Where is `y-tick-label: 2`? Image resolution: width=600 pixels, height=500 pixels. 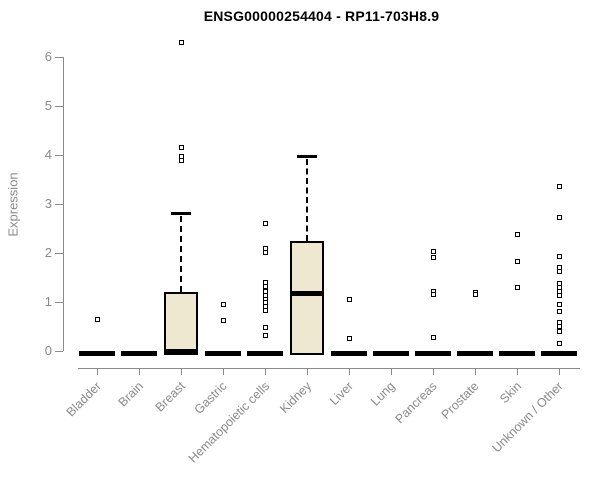
y-tick-label: 2 is located at coordinates (48, 252).